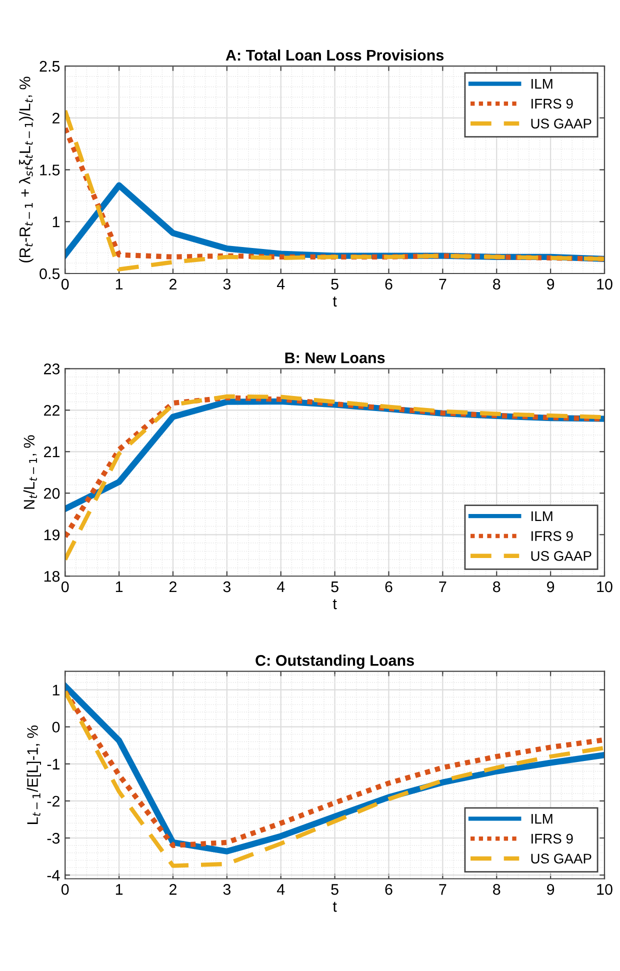  Describe the element at coordinates (52, 535) in the screenshot. I see `y-tick-label: 19` at that location.